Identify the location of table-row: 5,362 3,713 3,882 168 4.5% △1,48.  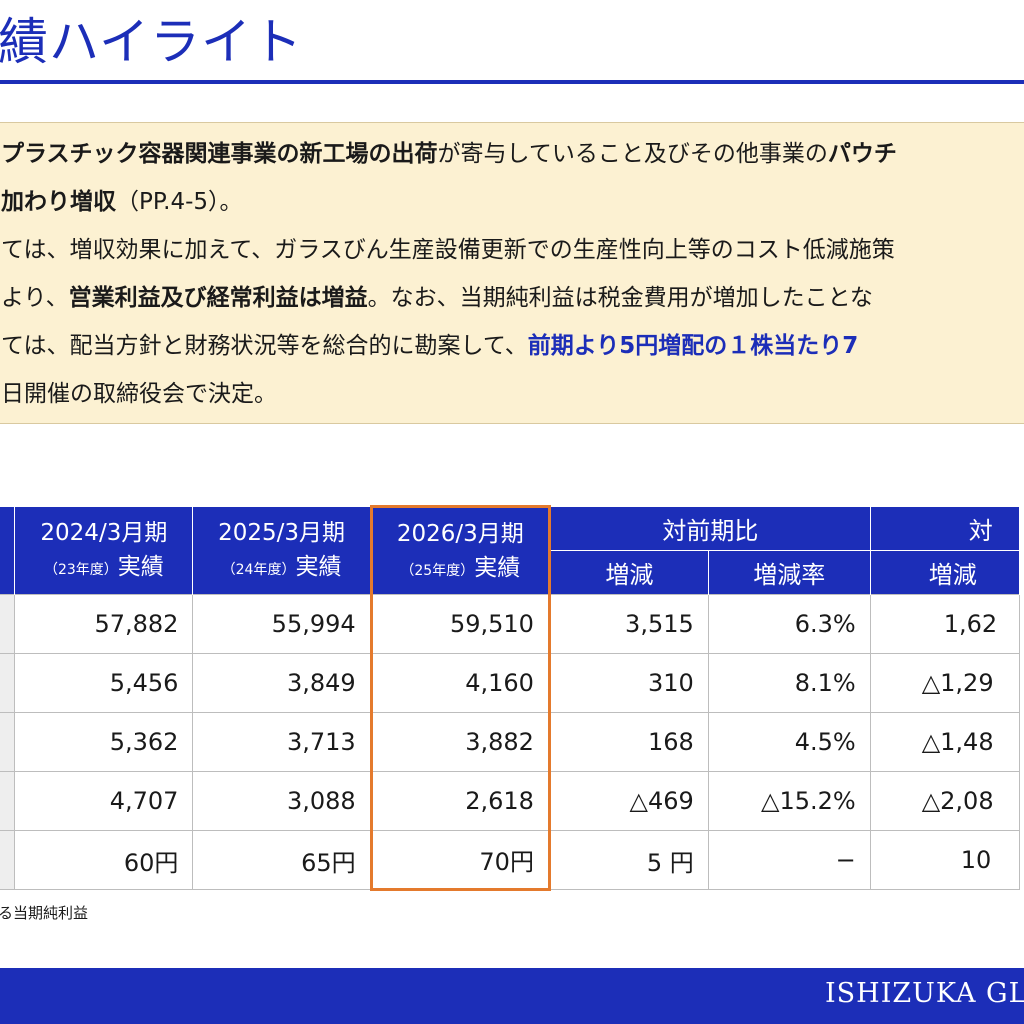
(510, 742).